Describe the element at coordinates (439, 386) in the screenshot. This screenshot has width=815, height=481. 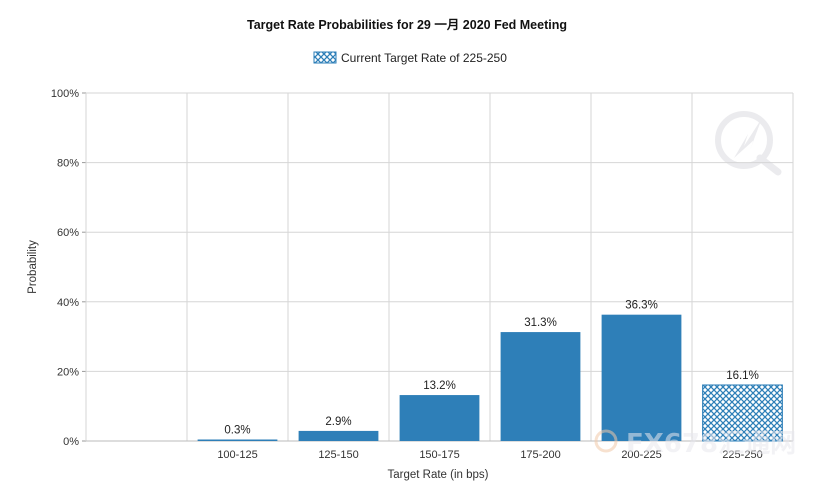
I see `data-label: 13.2%` at that location.